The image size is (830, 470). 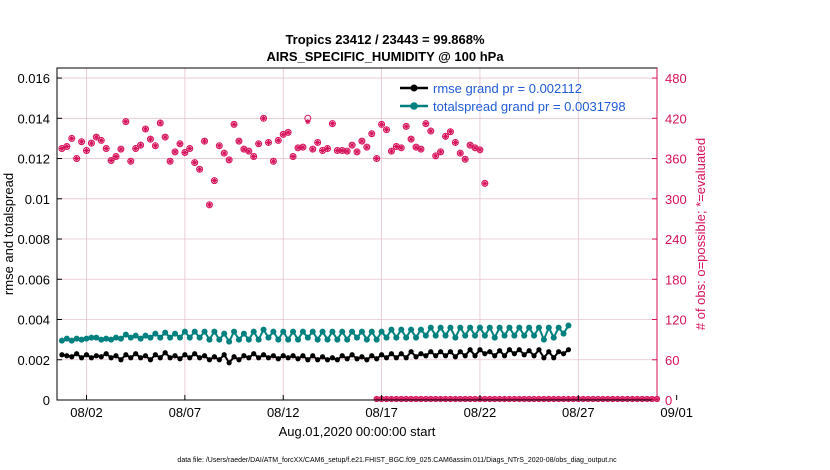 I want to click on y-tick-label: 0.006, so click(x=33, y=279).